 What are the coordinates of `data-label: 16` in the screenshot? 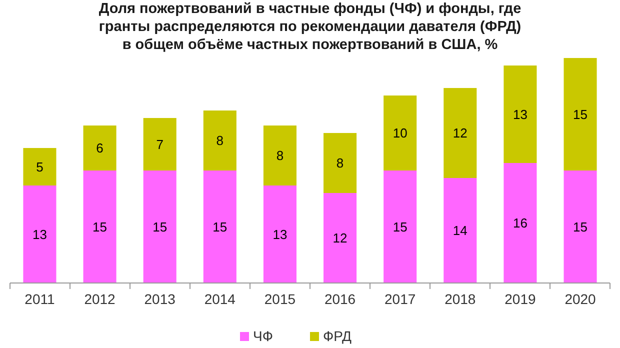 It's located at (520, 223).